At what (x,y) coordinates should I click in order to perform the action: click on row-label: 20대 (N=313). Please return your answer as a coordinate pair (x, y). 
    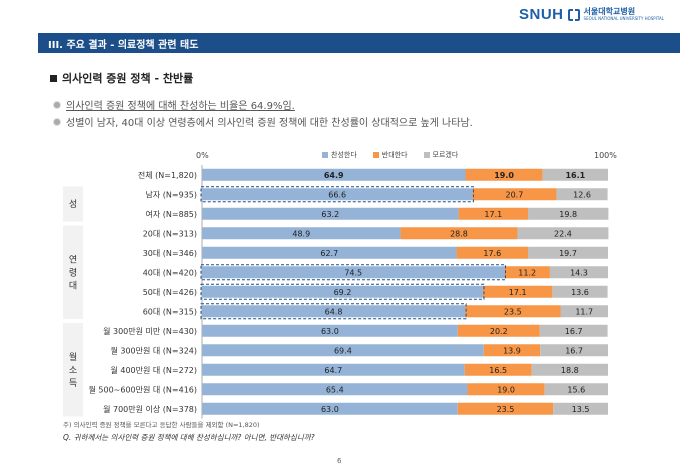
    Looking at the image, I should click on (170, 233).